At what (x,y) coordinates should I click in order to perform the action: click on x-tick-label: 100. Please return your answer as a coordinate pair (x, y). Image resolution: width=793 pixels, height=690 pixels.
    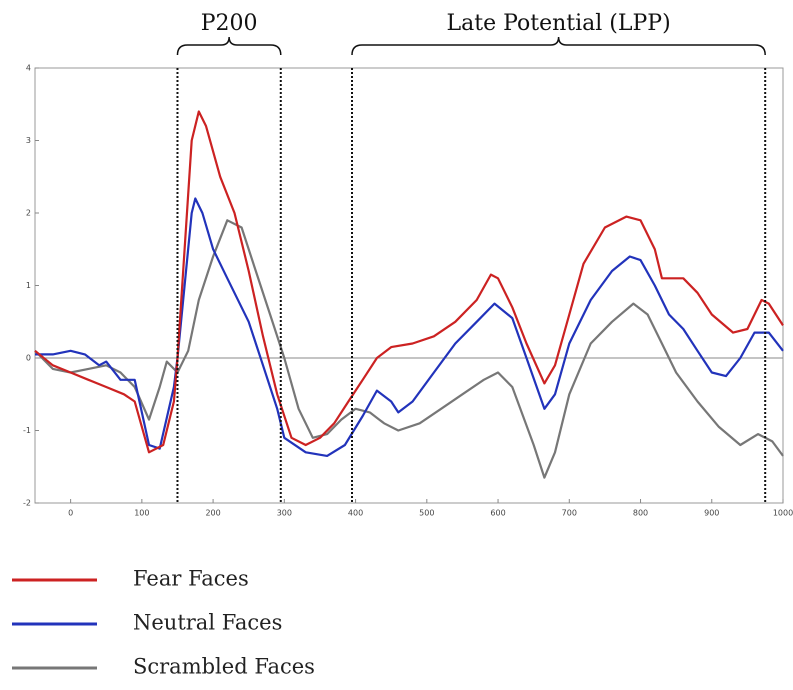
    Looking at the image, I should click on (141, 513).